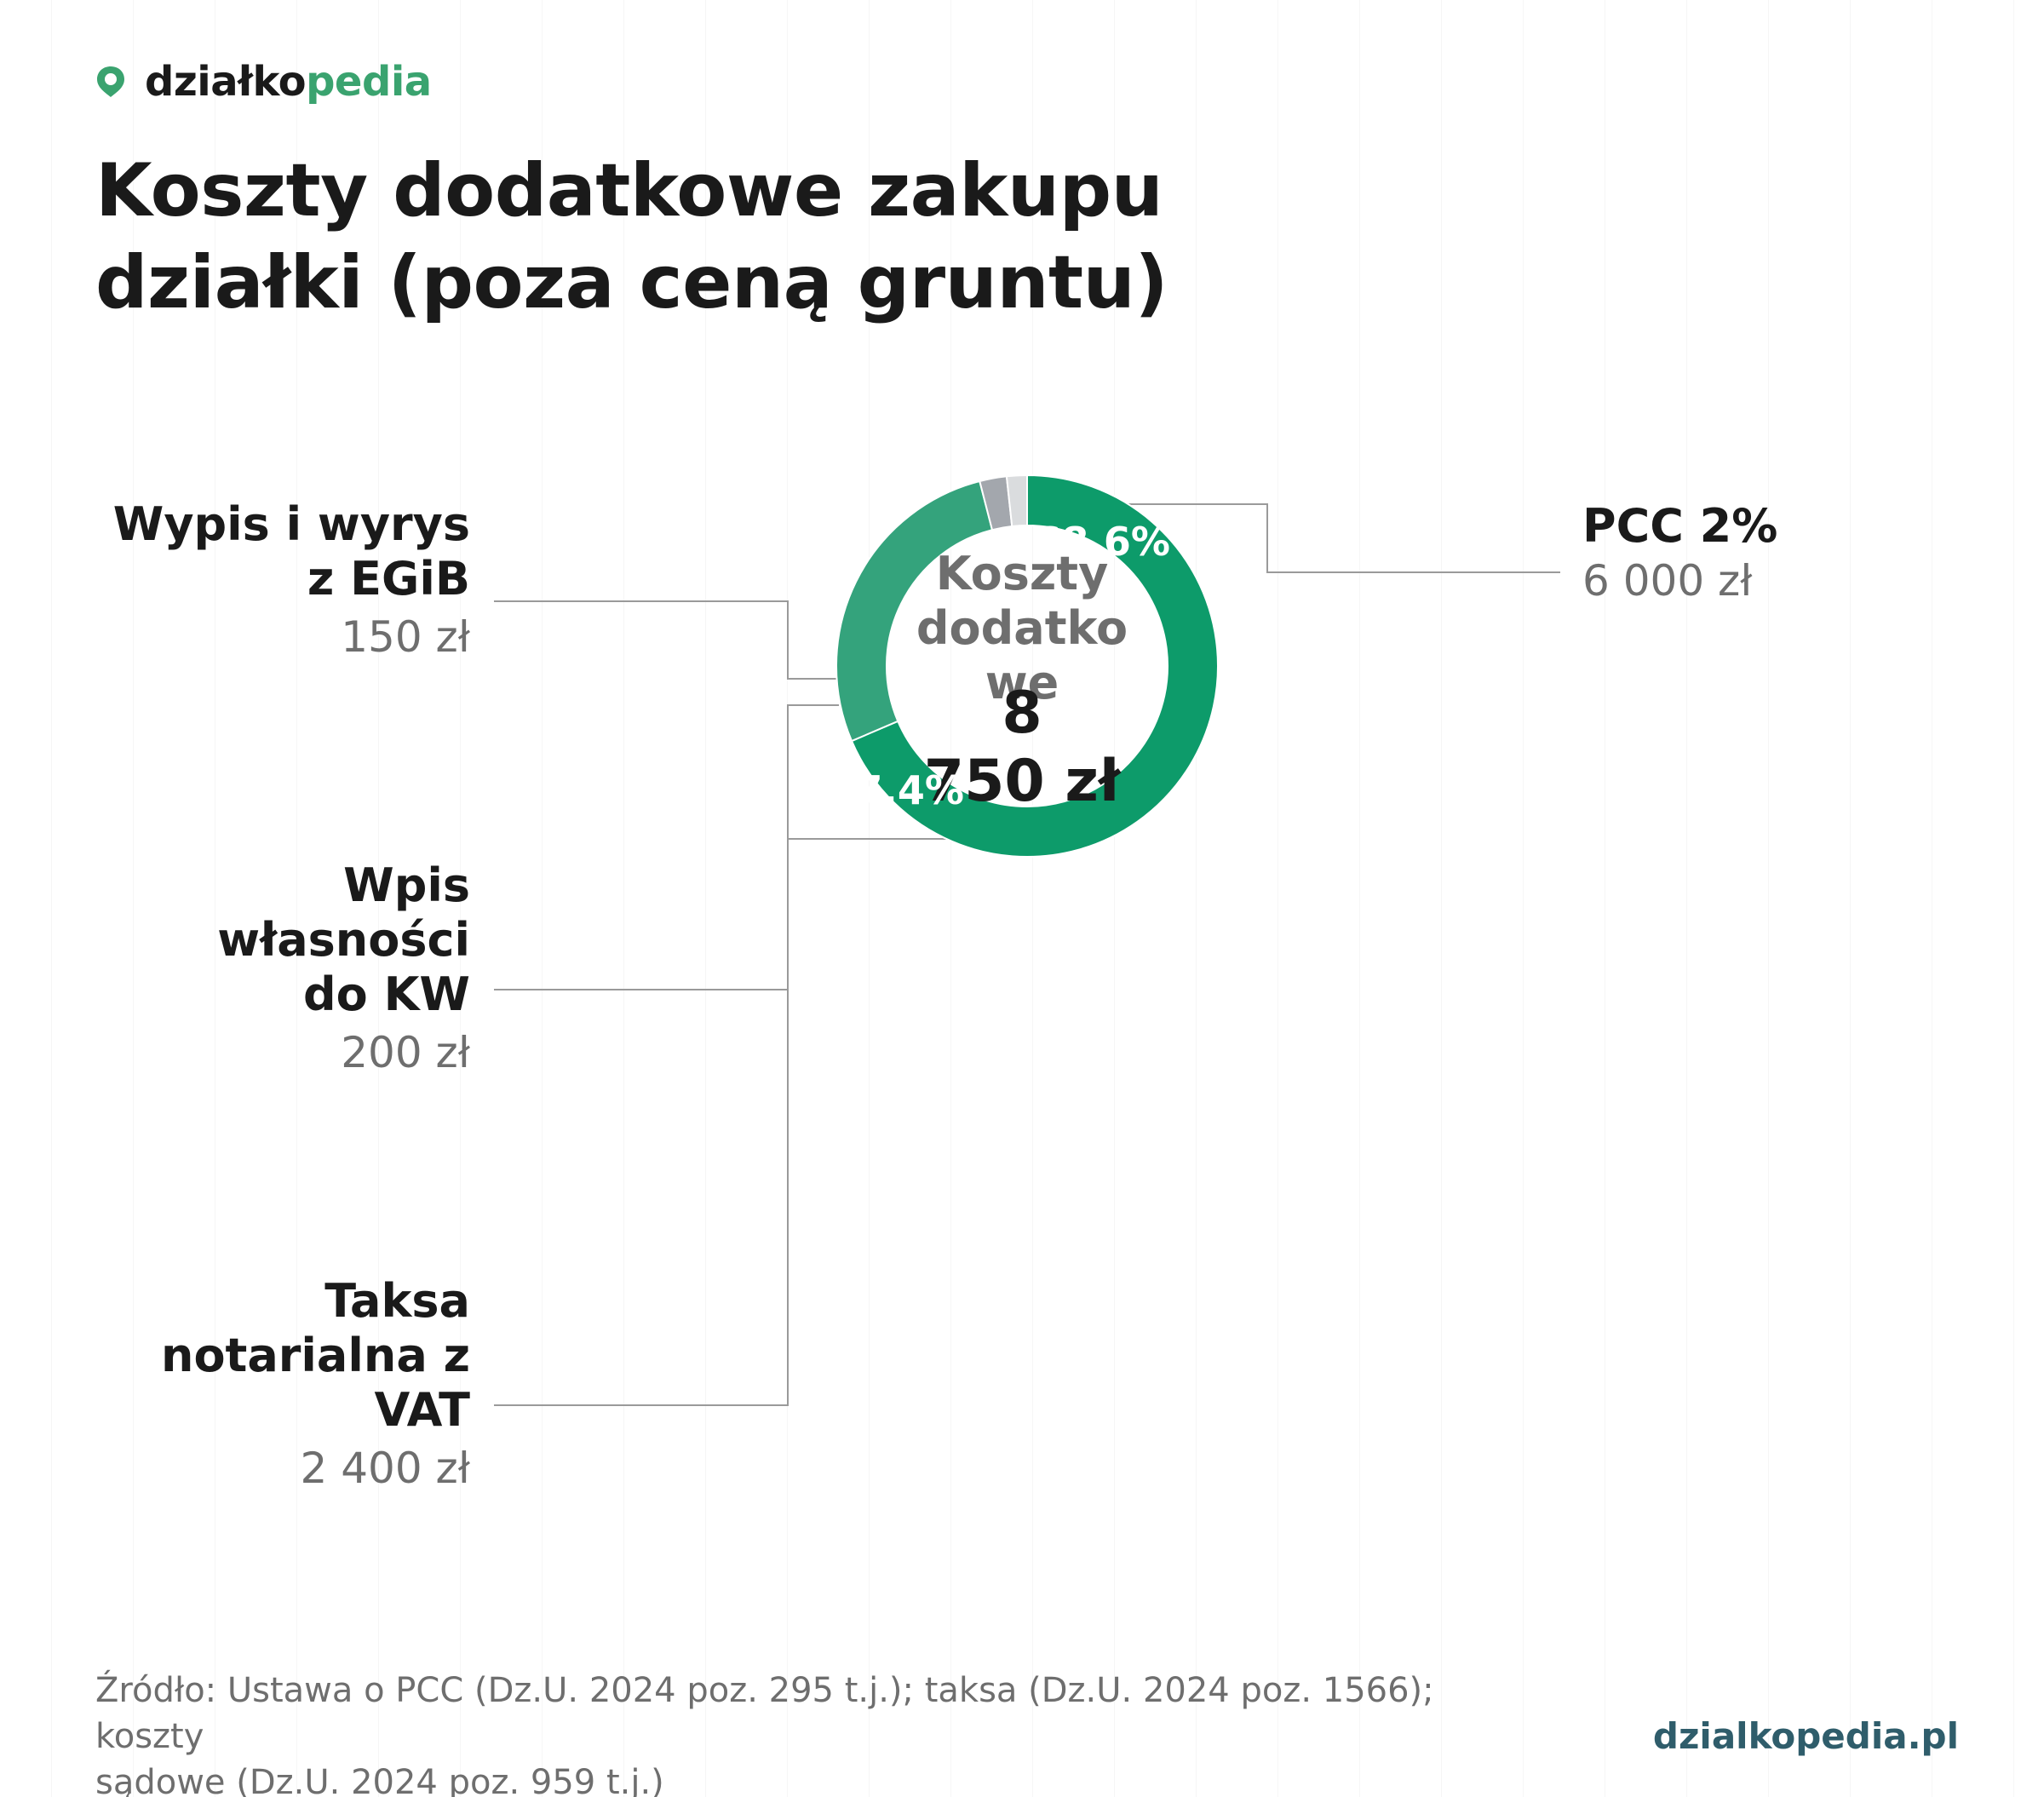 This screenshot has height=1797, width=2044. I want to click on chart-title-line: działki (poza ceną gruntu), so click(631, 282).